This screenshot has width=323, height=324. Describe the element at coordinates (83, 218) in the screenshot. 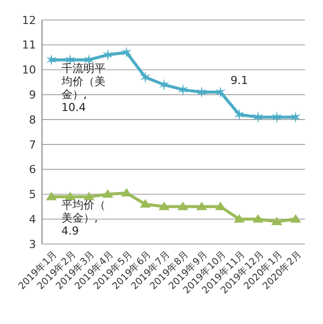

I see `annotation: 平均价（美金）, 4.9` at that location.